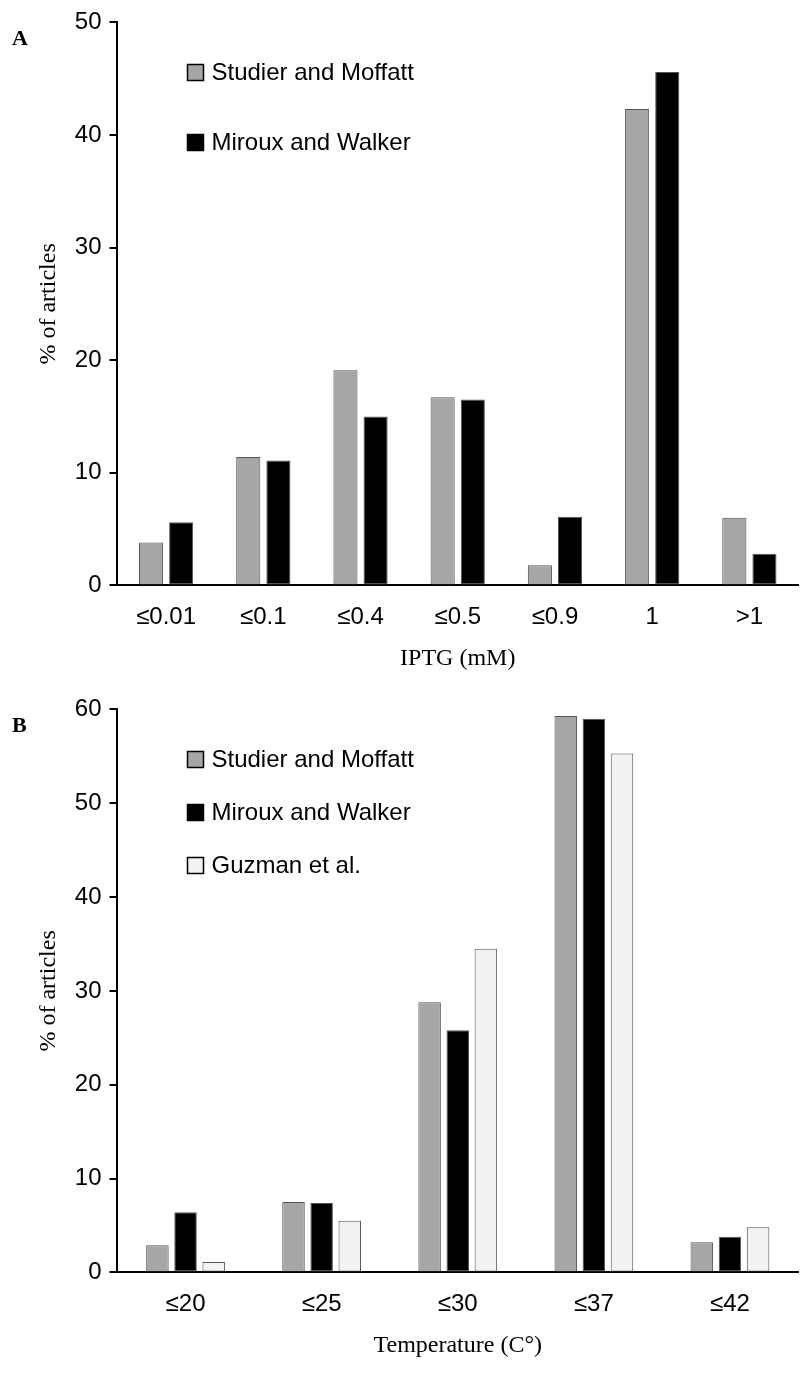  I want to click on legend-label: Guzman et al., so click(286, 865).